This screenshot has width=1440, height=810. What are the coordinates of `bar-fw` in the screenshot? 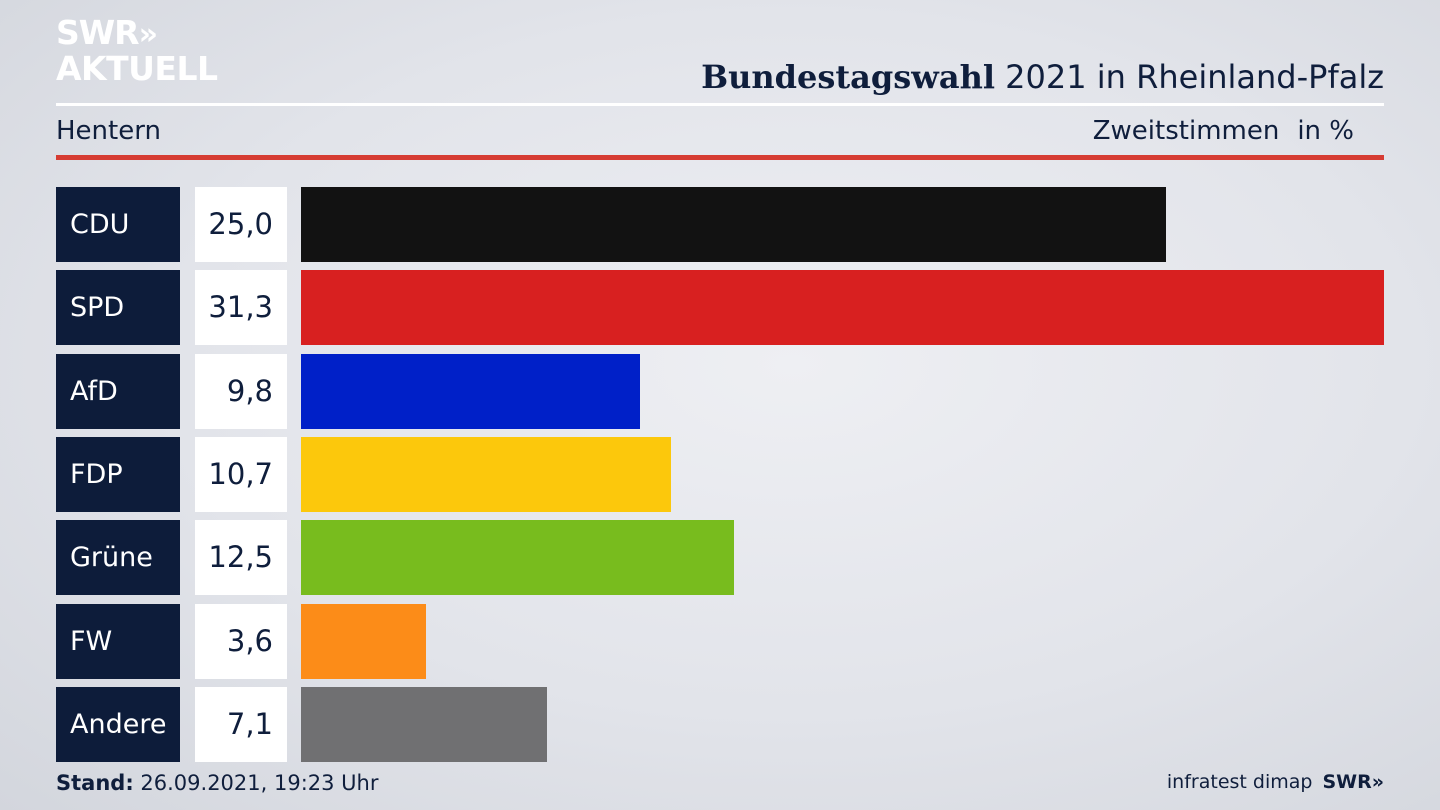 It's located at (363, 641).